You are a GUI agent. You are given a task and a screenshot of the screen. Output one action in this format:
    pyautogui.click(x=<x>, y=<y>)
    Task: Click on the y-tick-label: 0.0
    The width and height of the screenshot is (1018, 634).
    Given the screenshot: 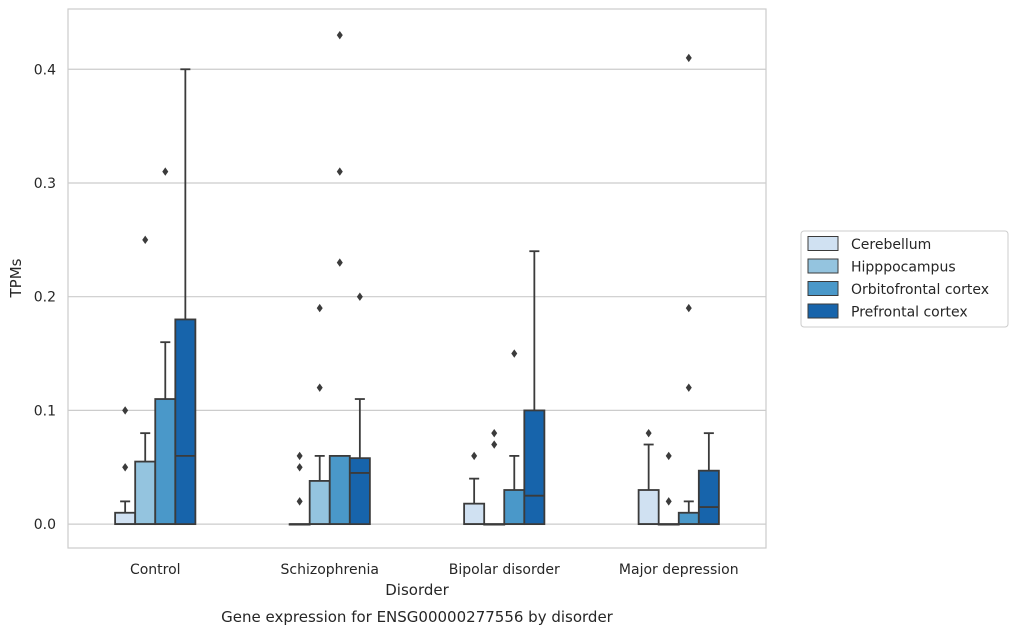 What is the action you would take?
    pyautogui.click(x=45, y=525)
    